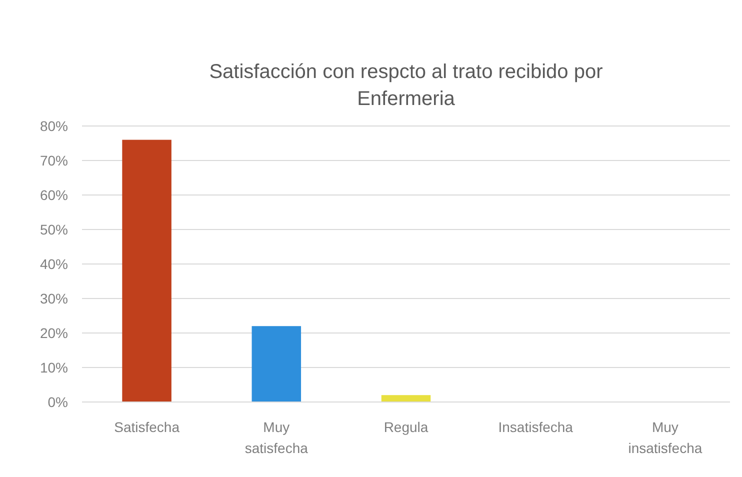 The width and height of the screenshot is (742, 477). Describe the element at coordinates (536, 427) in the screenshot. I see `x-tick-label: Insatisfecha` at that location.